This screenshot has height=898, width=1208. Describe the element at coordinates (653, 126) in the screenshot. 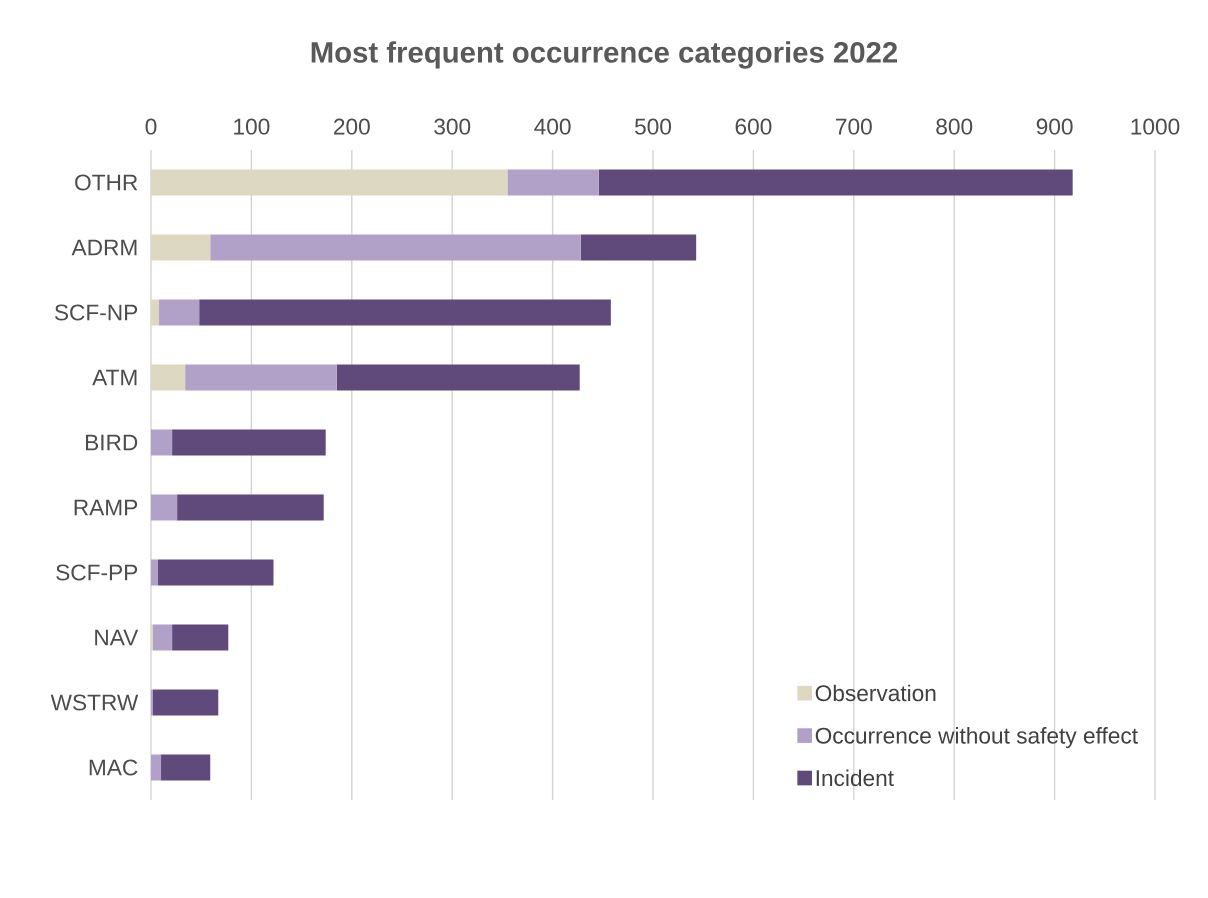

I see `x-tick-label: 500` at that location.